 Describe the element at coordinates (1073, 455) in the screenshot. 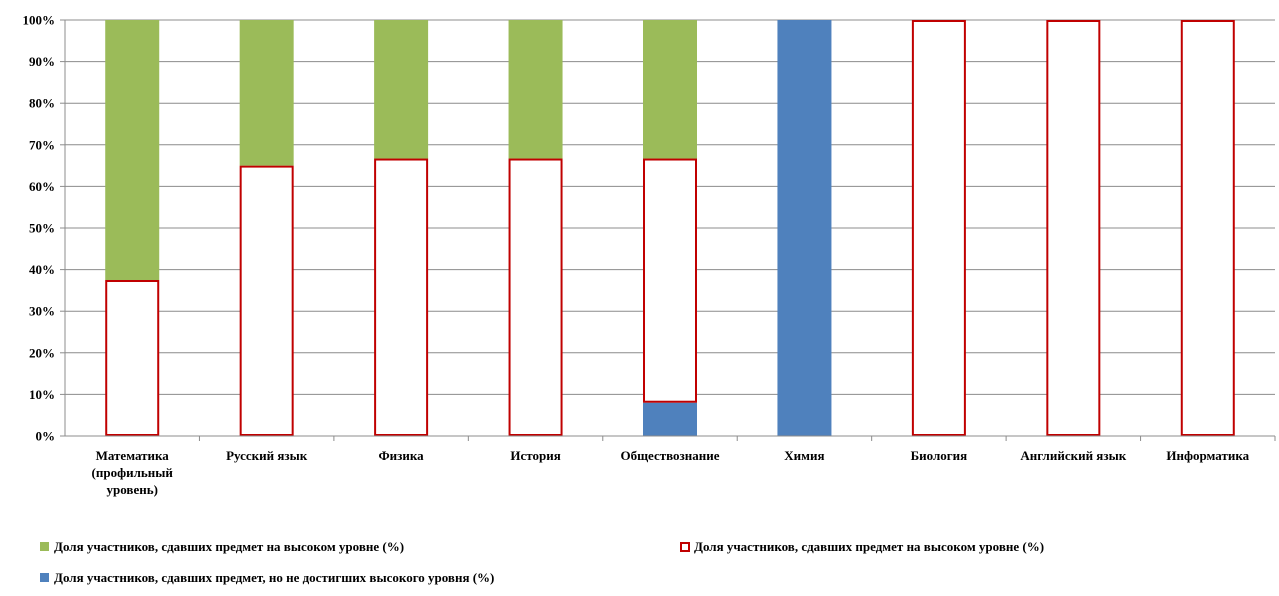

I see `x-category-label: Английский язык` at that location.